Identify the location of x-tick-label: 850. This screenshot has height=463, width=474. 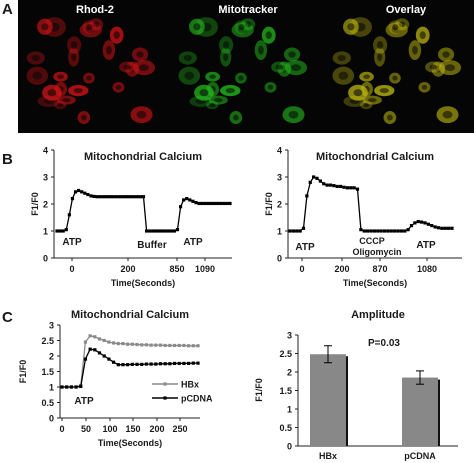
(176, 269).